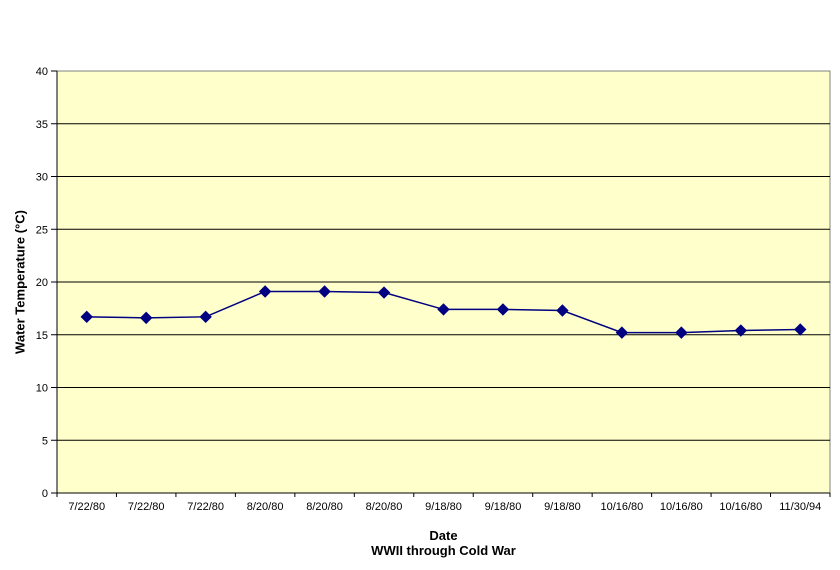  I want to click on x-tick-label: 11/30/94, so click(800, 507).